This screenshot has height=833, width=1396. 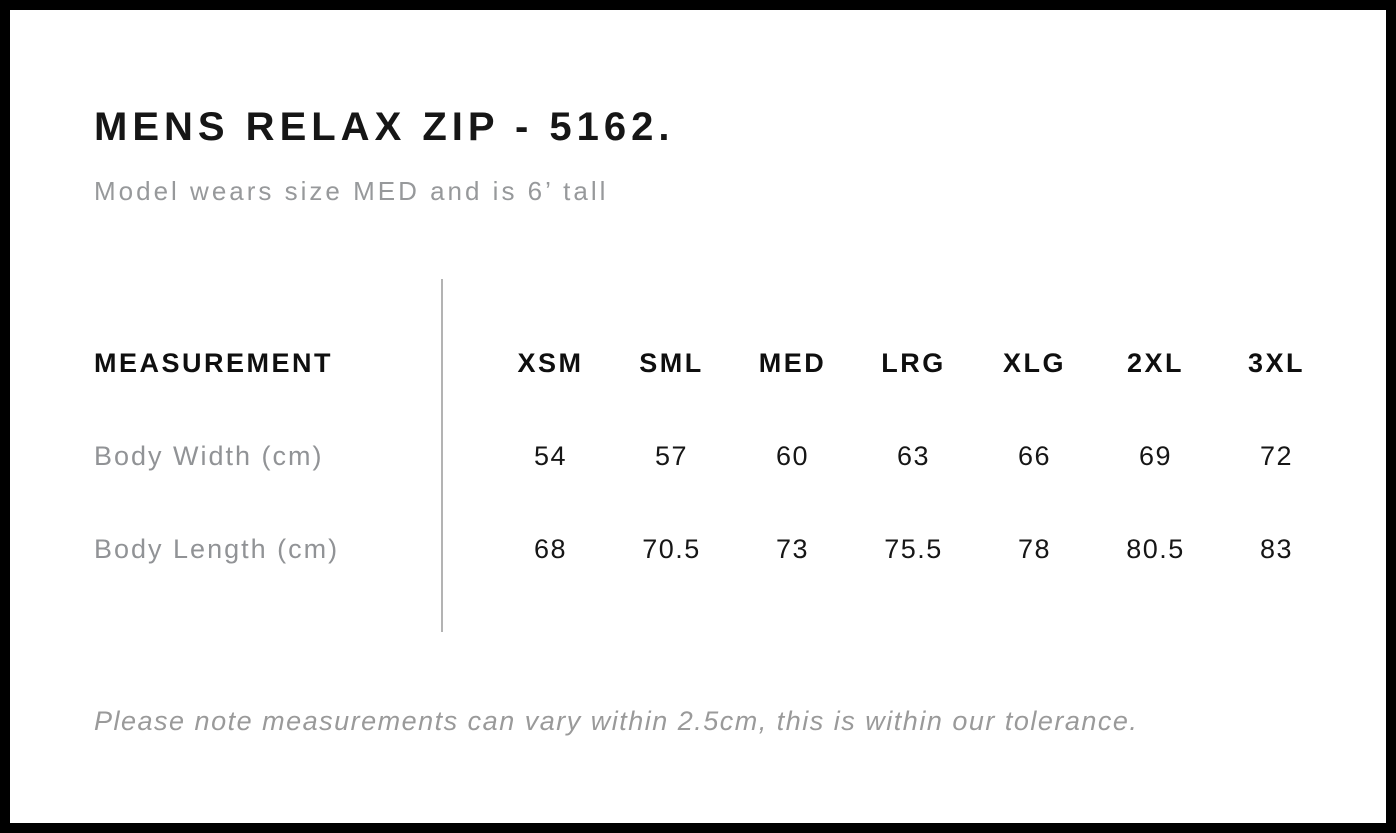 What do you see at coordinates (1034, 456) in the screenshot?
I see `body-width-xlg: 66` at bounding box center [1034, 456].